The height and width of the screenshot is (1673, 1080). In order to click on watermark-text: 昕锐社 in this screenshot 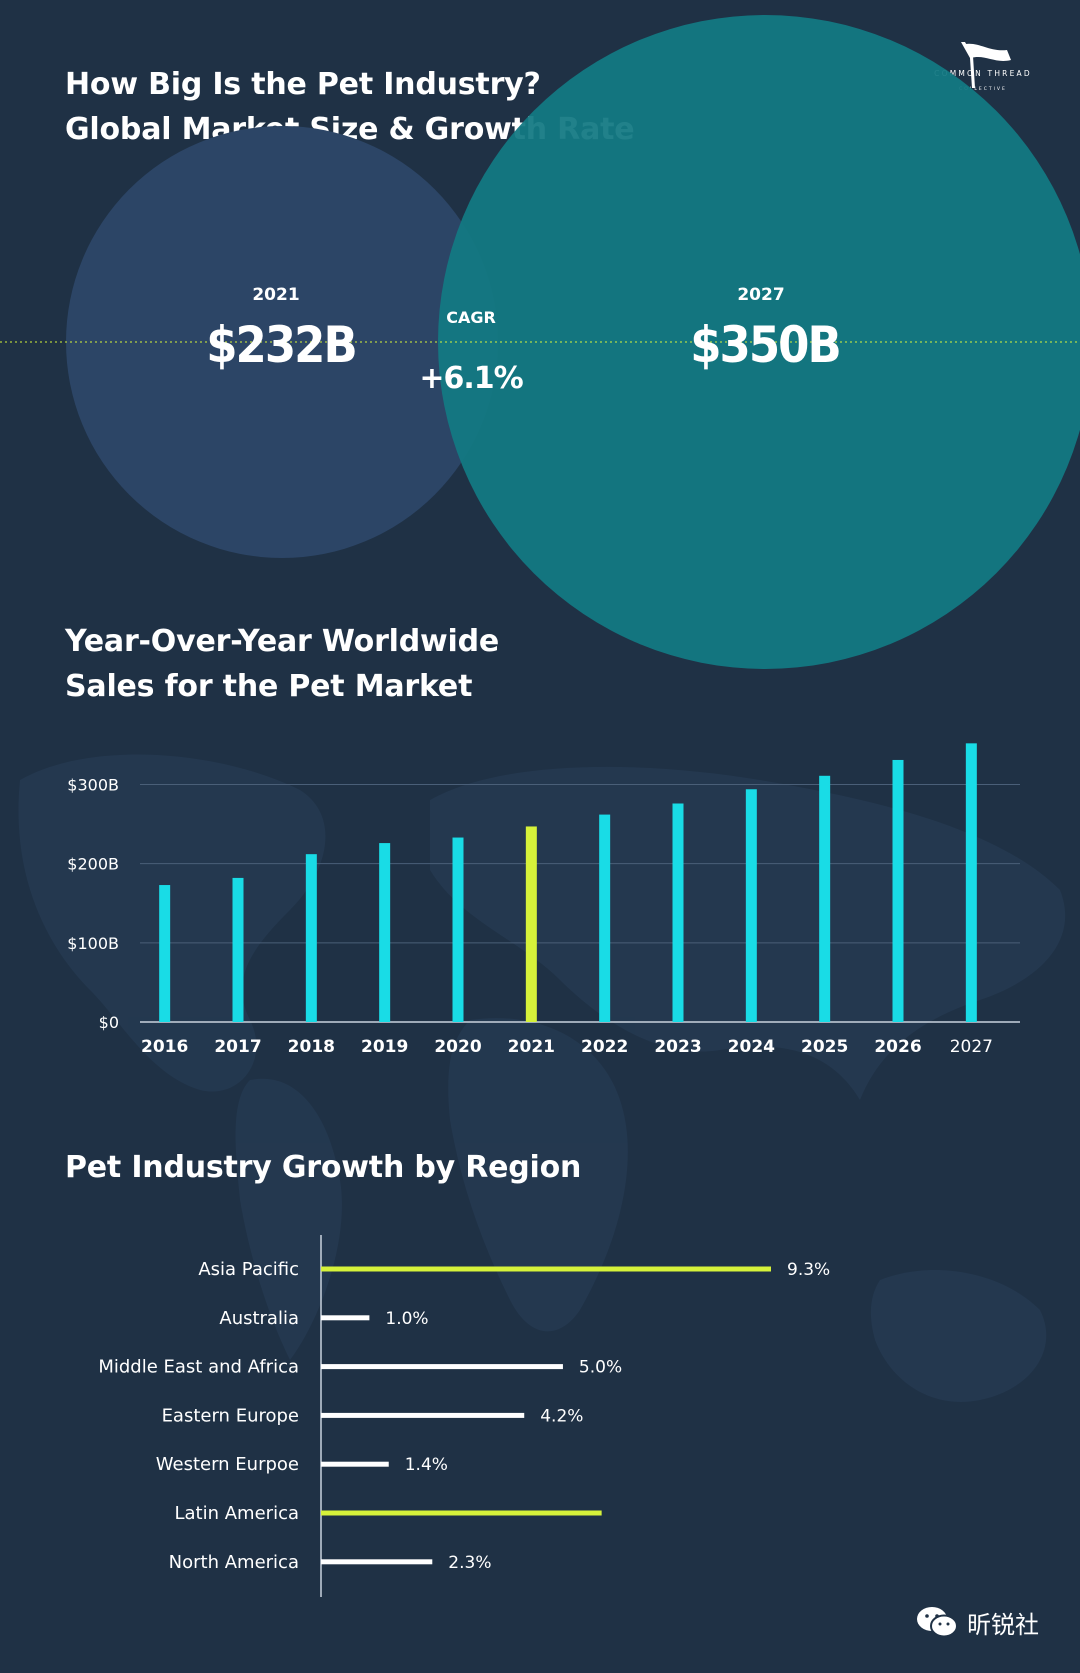, I will do `click(1003, 1624)`.